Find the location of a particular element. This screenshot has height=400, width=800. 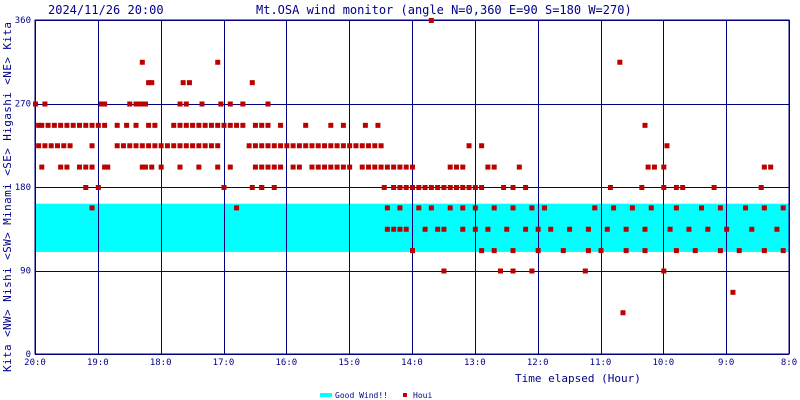

x-tick-label: 14:0 is located at coordinates (412, 363).